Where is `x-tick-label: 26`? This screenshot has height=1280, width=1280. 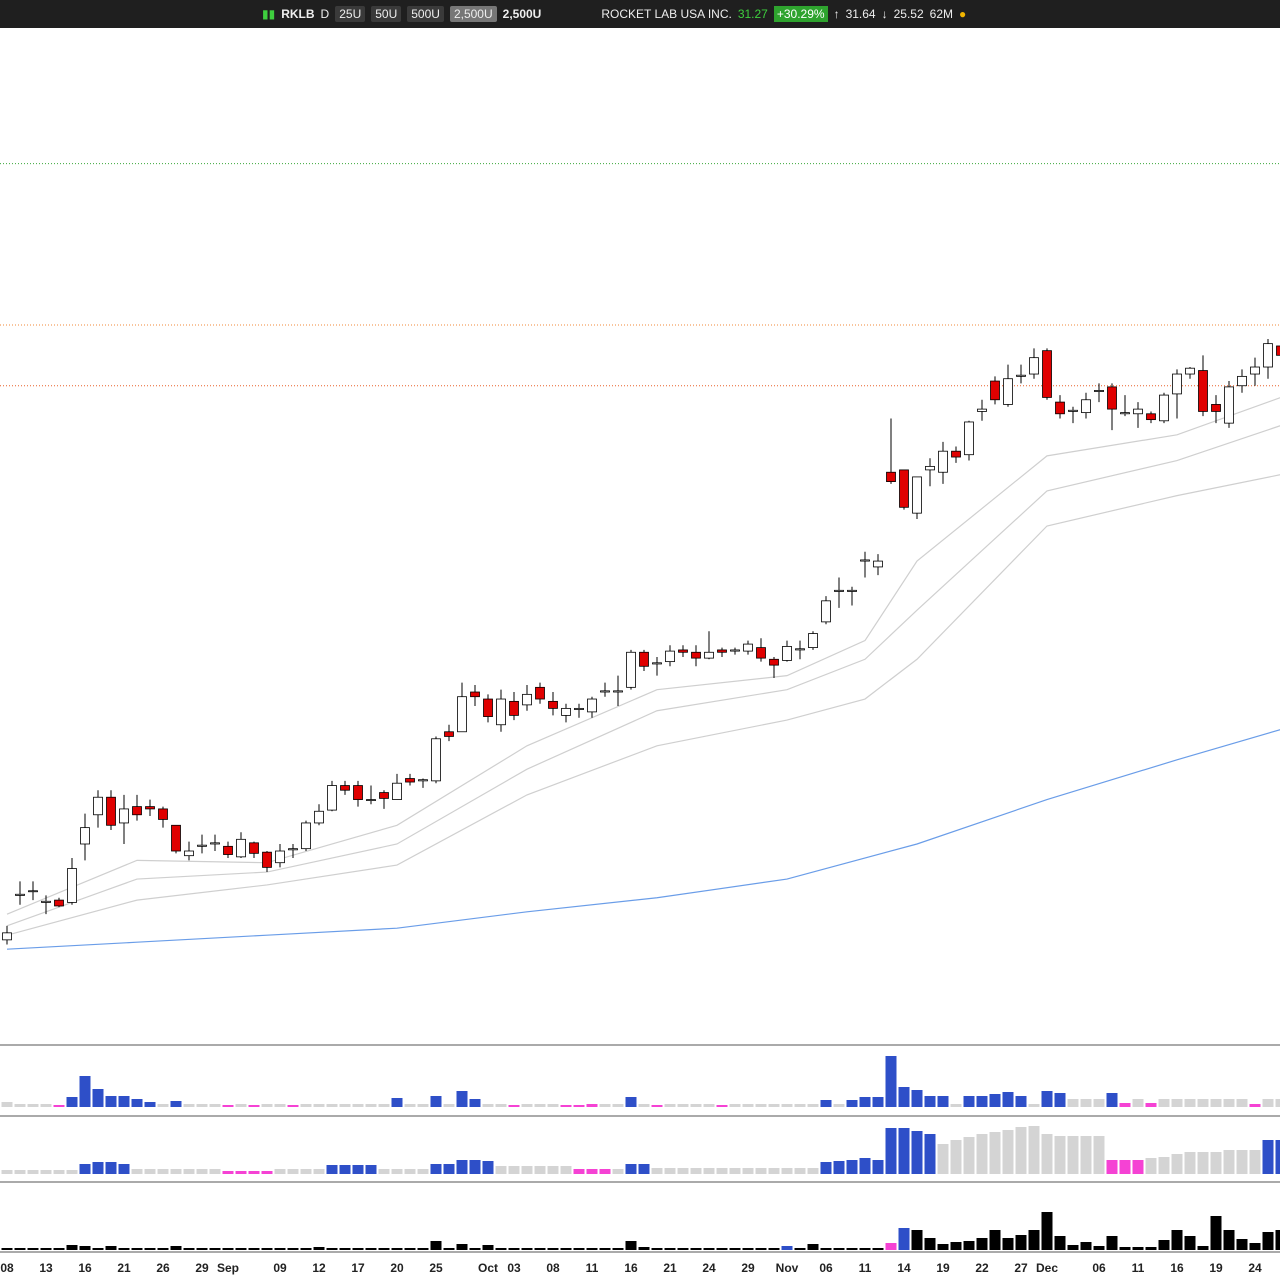 x-tick-label: 26 is located at coordinates (163, 1268).